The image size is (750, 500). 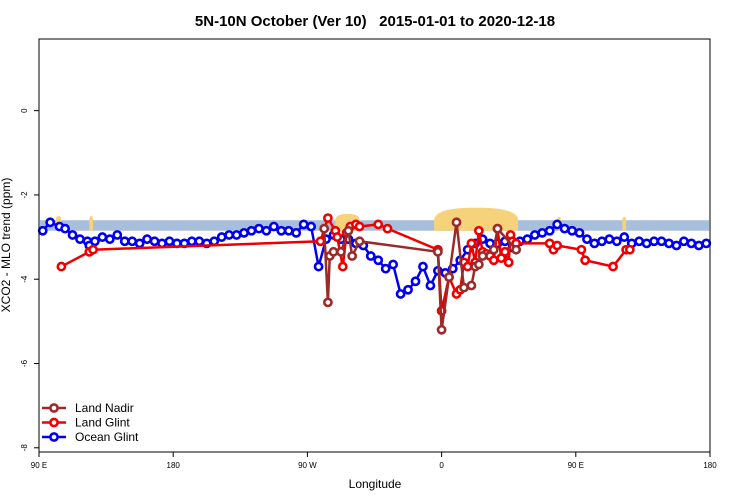 What do you see at coordinates (24, 448) in the screenshot?
I see `y-tick-label: -8` at bounding box center [24, 448].